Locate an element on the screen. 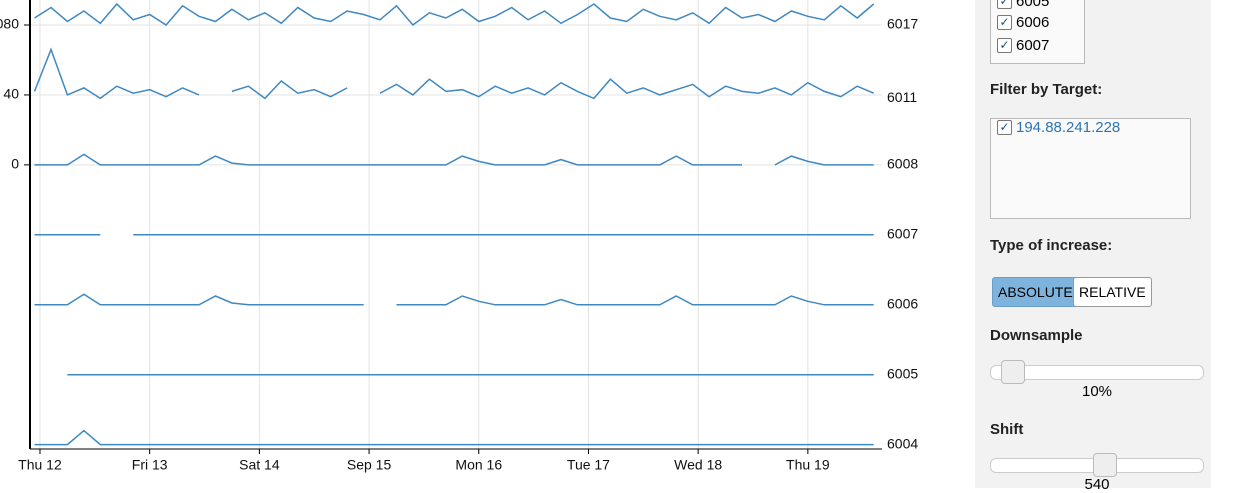 This screenshot has width=1238, height=493. shift-thumb is located at coordinates (1105, 465).